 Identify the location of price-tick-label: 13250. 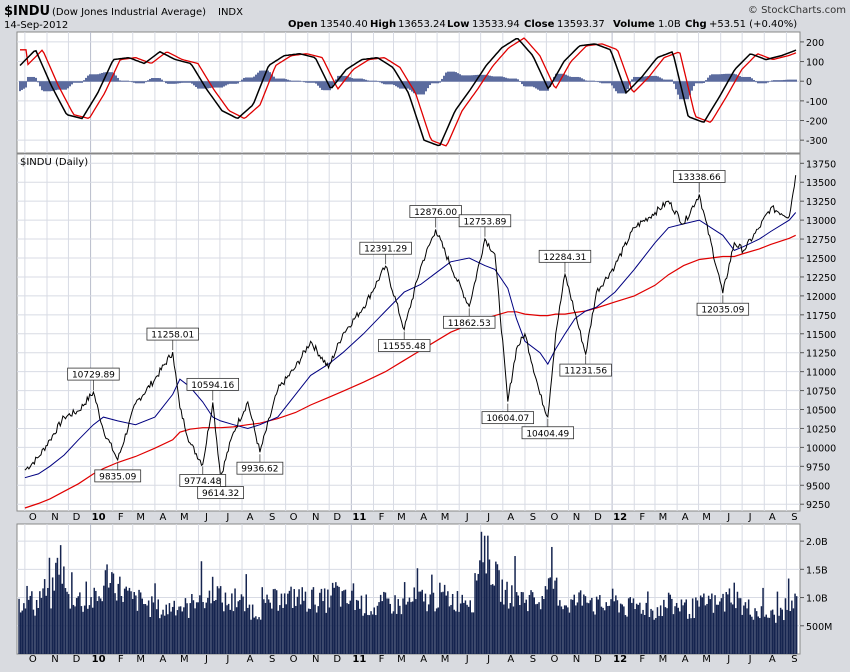
(821, 202).